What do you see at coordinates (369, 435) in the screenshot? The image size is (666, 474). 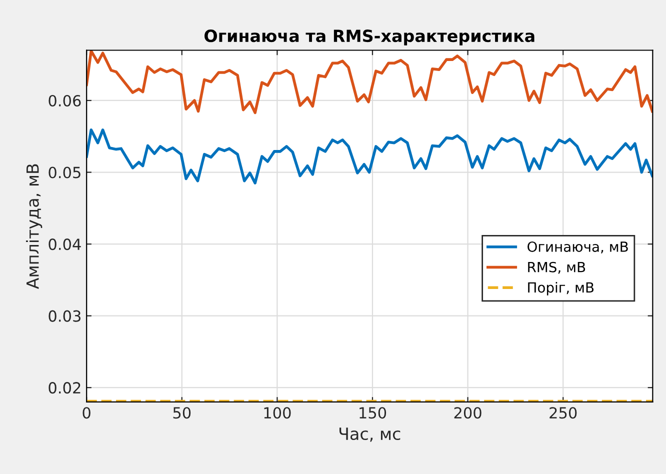 I see `x-axis-title: Час, мс` at bounding box center [369, 435].